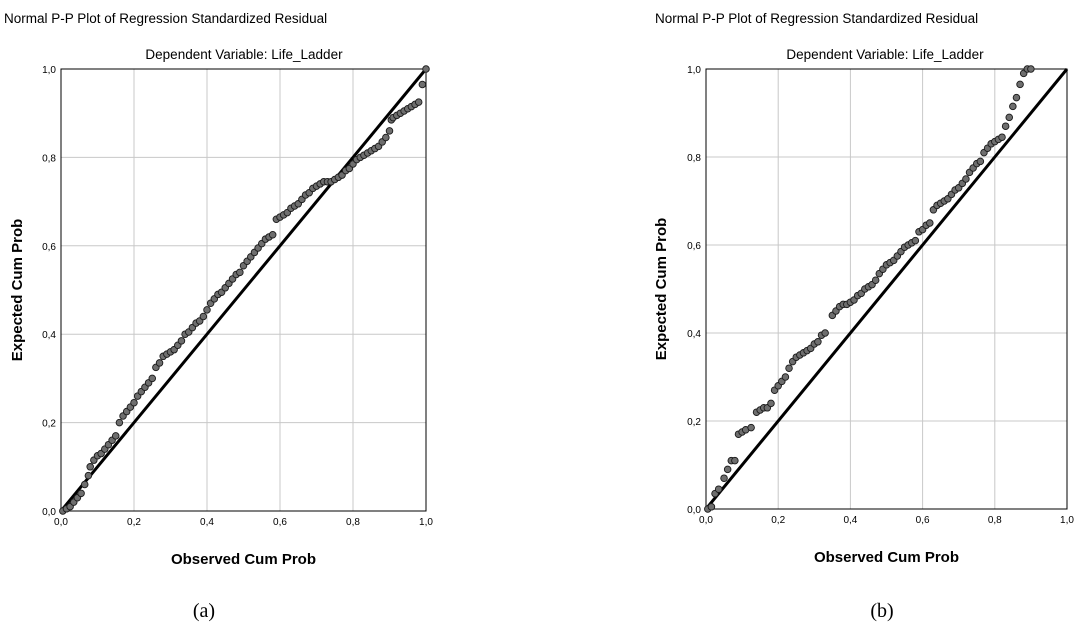 The image size is (1078, 633). Describe the element at coordinates (204, 611) in the screenshot. I see `figure-caption: (a)` at that location.